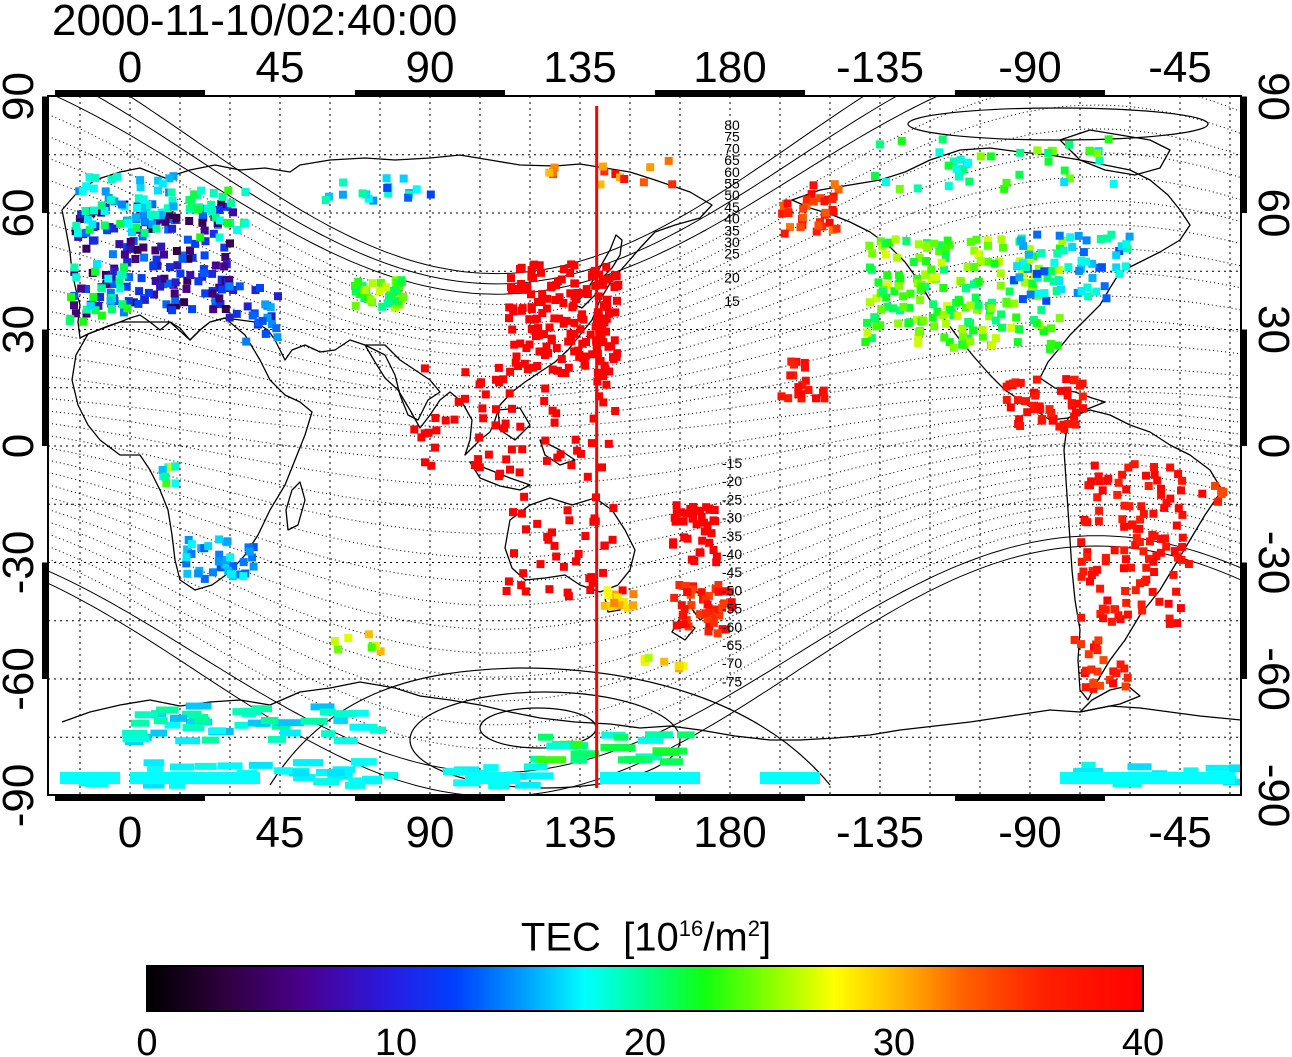 This screenshot has height=1057, width=1292. I want to click on latitude-label: 60, so click(1270, 213).